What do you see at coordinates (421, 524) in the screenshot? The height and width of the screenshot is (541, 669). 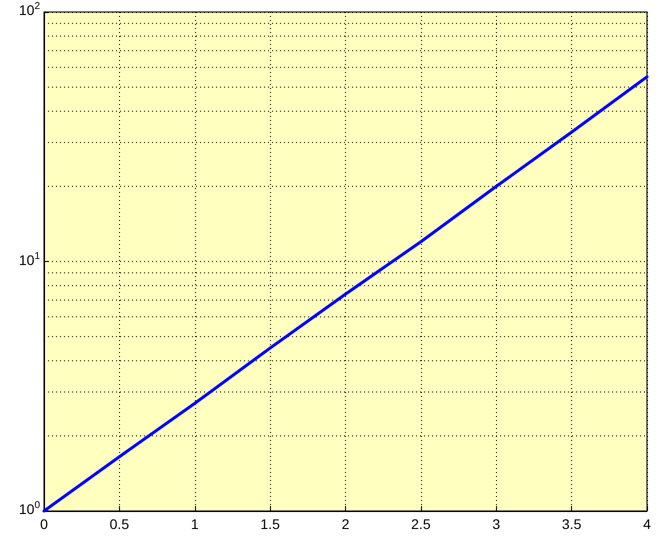 I see `x-tick-label: 2.5` at bounding box center [421, 524].